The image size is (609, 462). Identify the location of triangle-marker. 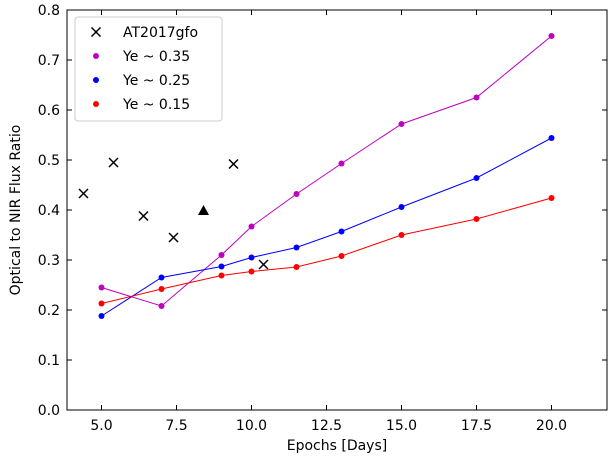
(203, 210).